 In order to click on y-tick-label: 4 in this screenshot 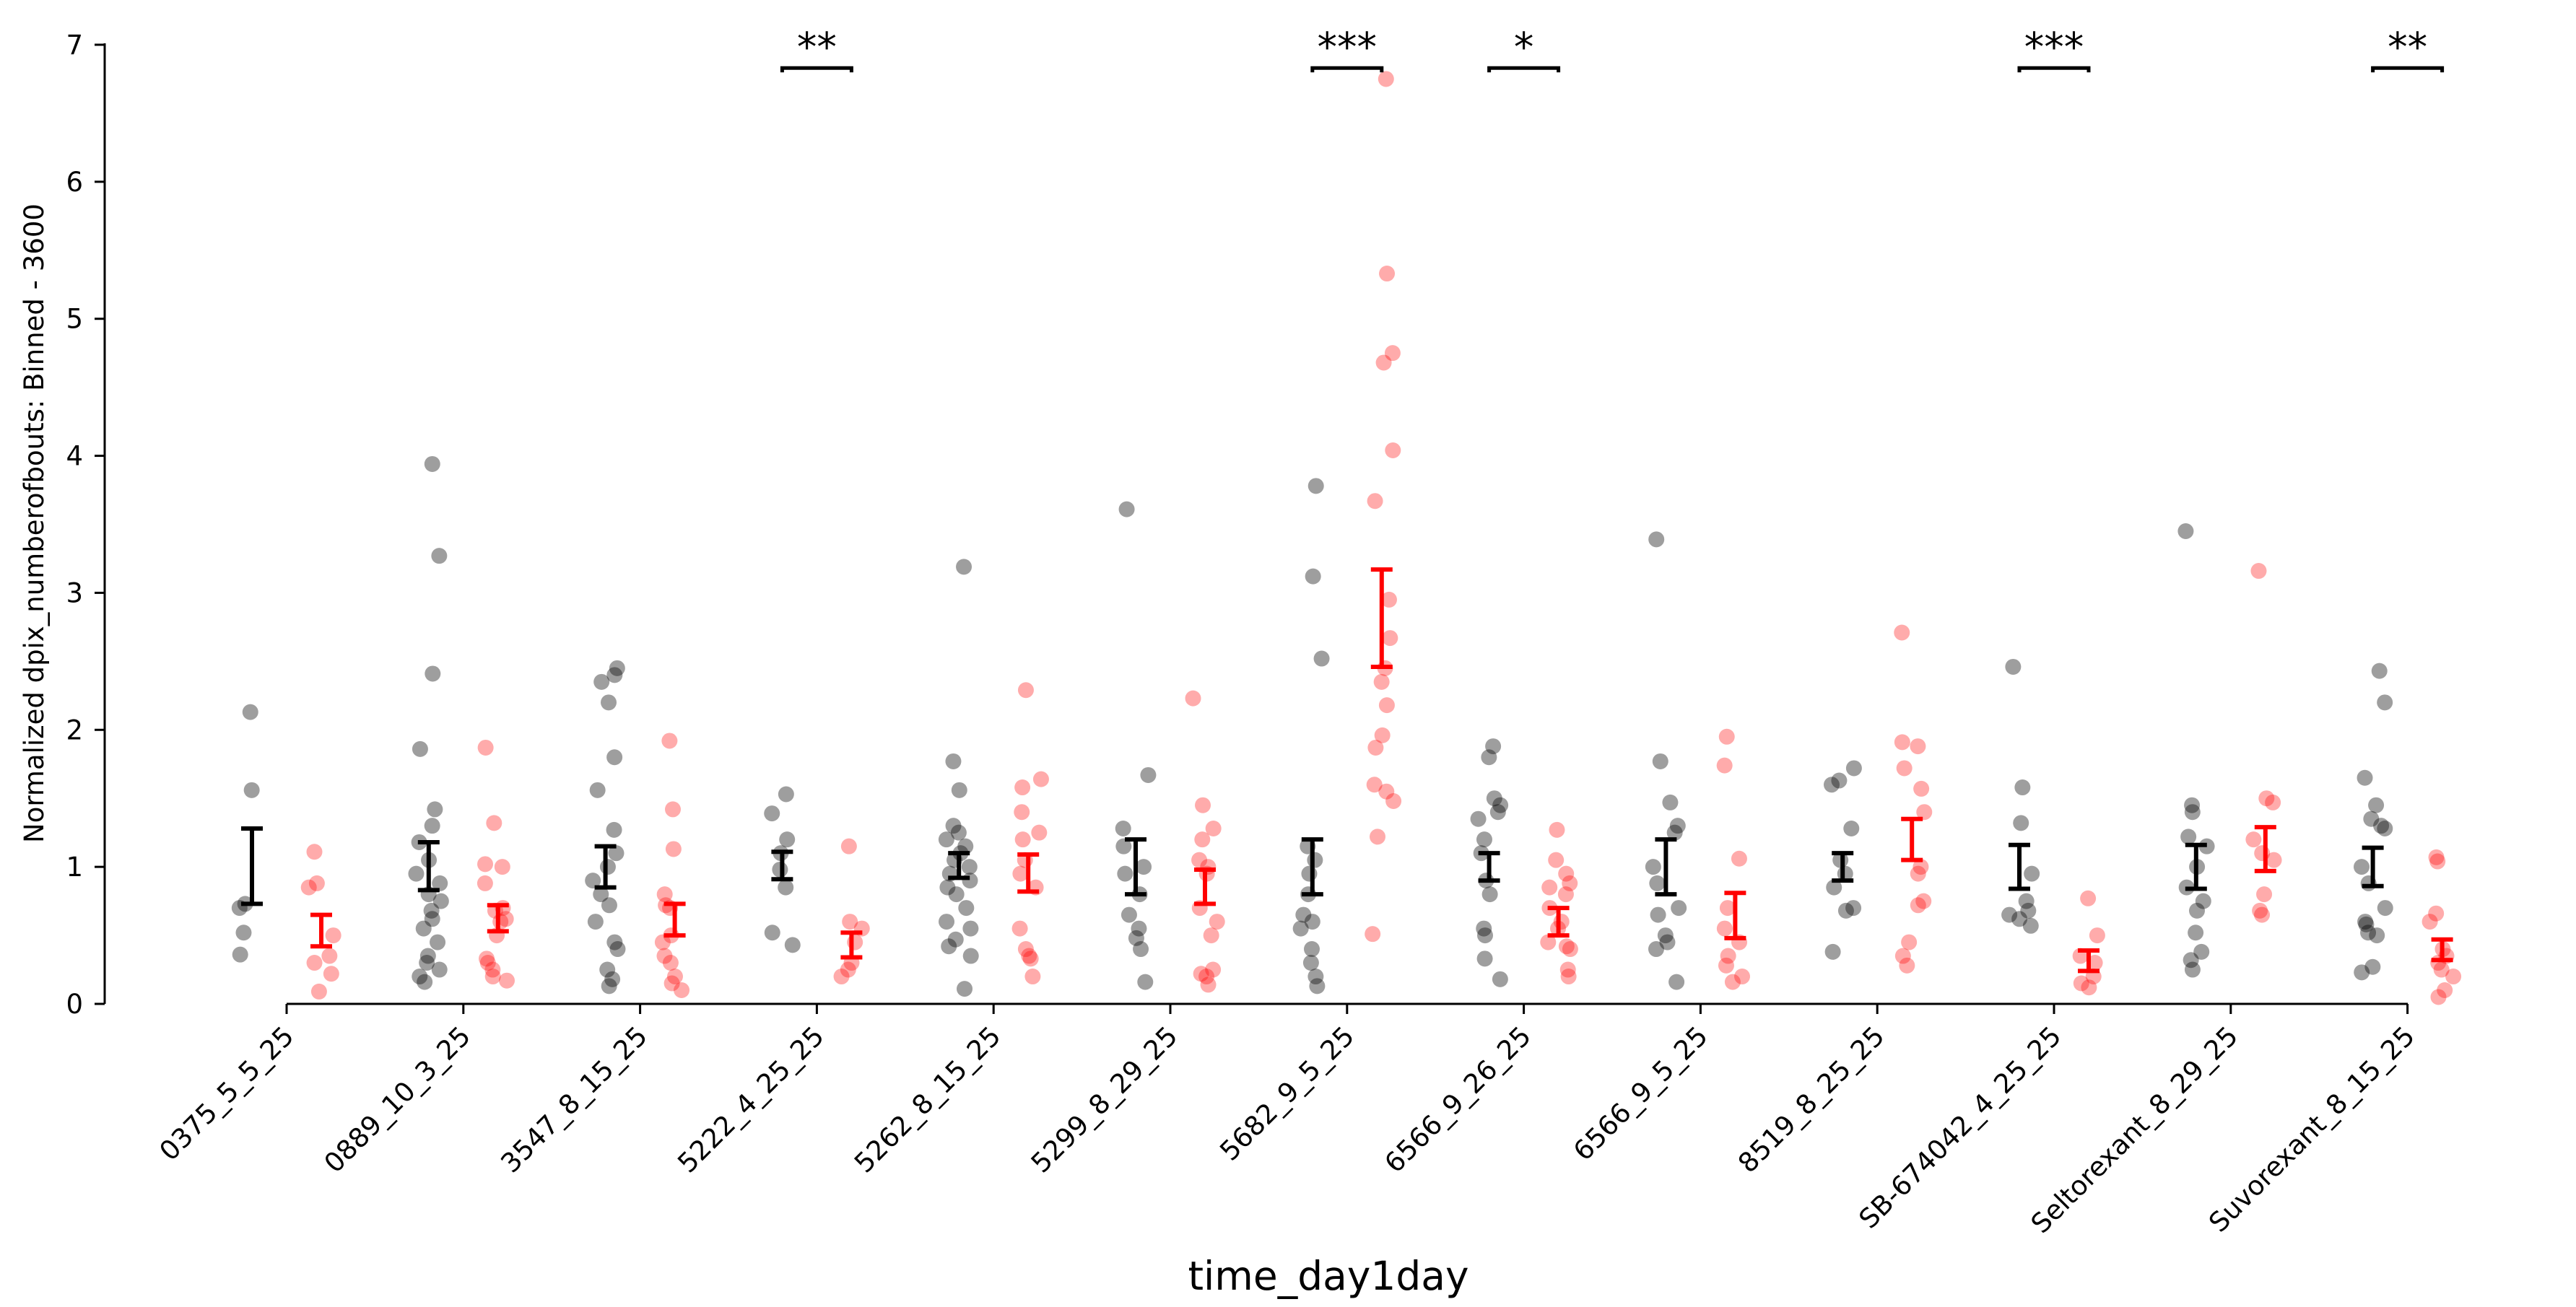, I will do `click(74, 456)`.